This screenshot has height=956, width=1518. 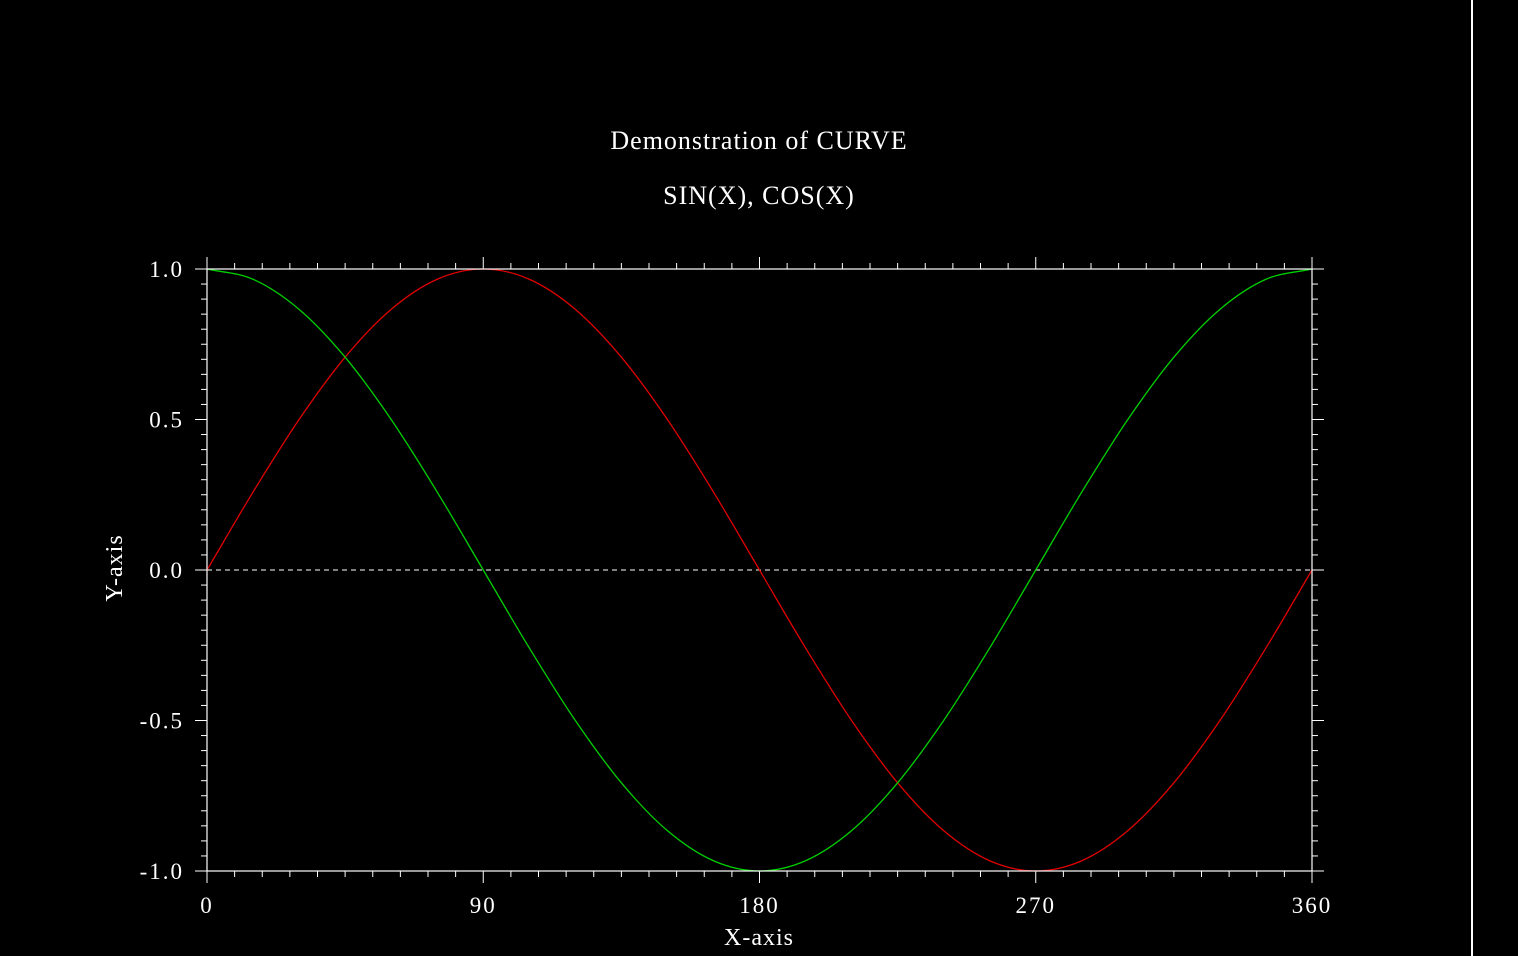 What do you see at coordinates (162, 871) in the screenshot?
I see `y-tick-label: -1.0` at bounding box center [162, 871].